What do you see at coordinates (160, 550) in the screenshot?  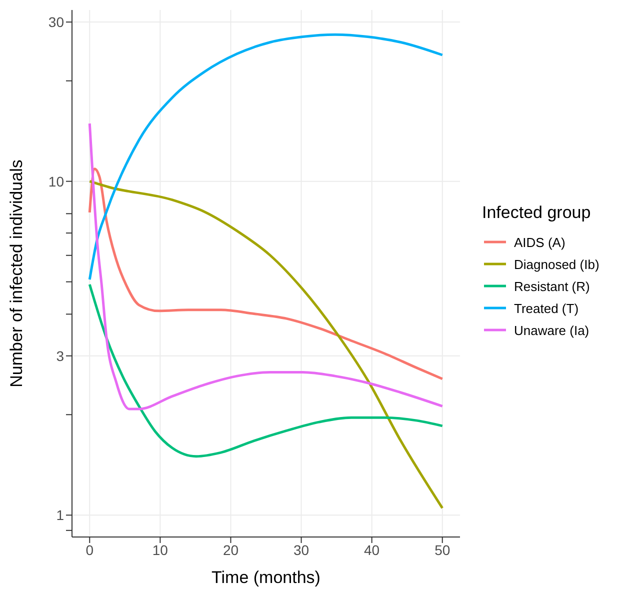 I see `x-tick-label: 10` at bounding box center [160, 550].